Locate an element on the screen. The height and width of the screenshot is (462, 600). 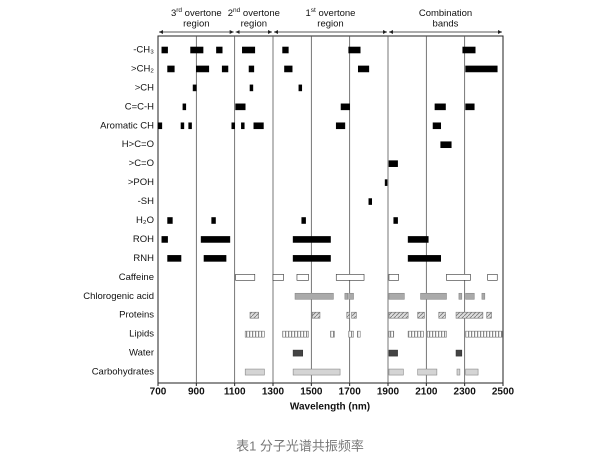
row-label: Aromatic CH is located at coordinates (127, 125).